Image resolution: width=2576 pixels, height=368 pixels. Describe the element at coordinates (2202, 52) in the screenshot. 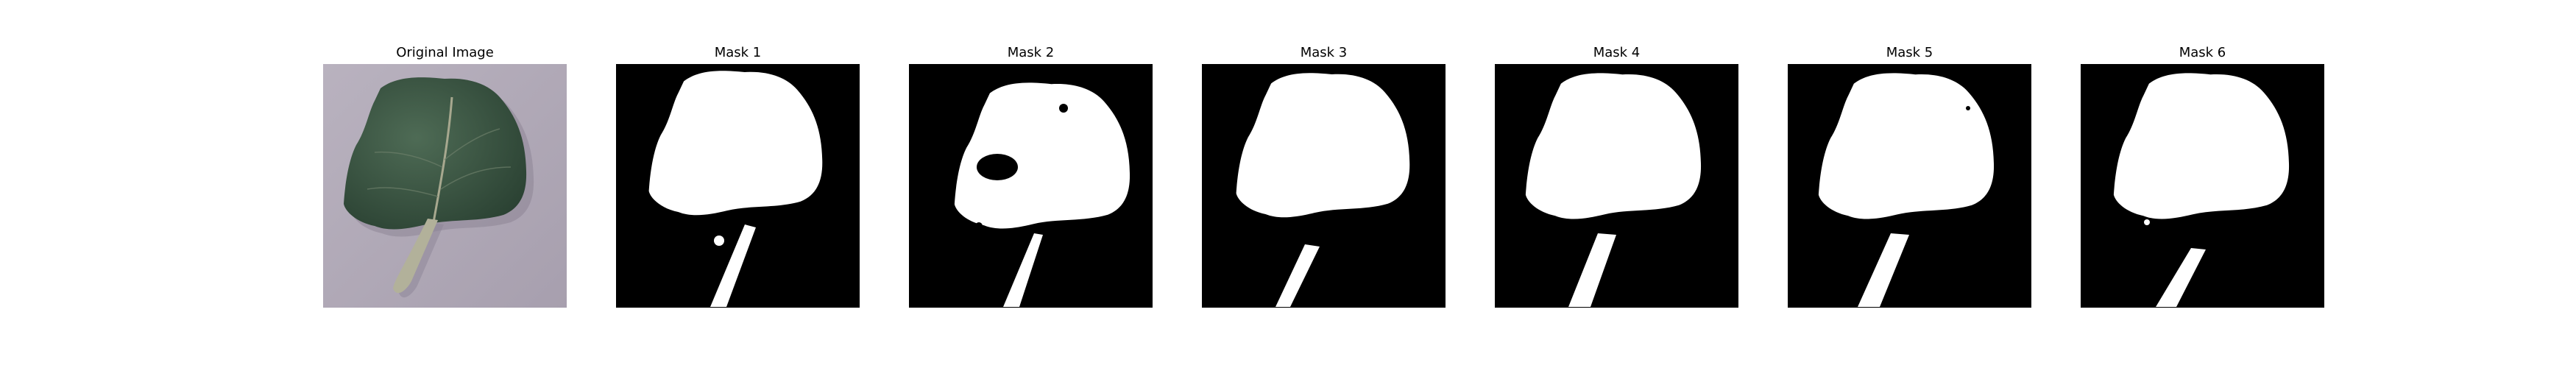

I see `panel-title: Mask 6` at that location.